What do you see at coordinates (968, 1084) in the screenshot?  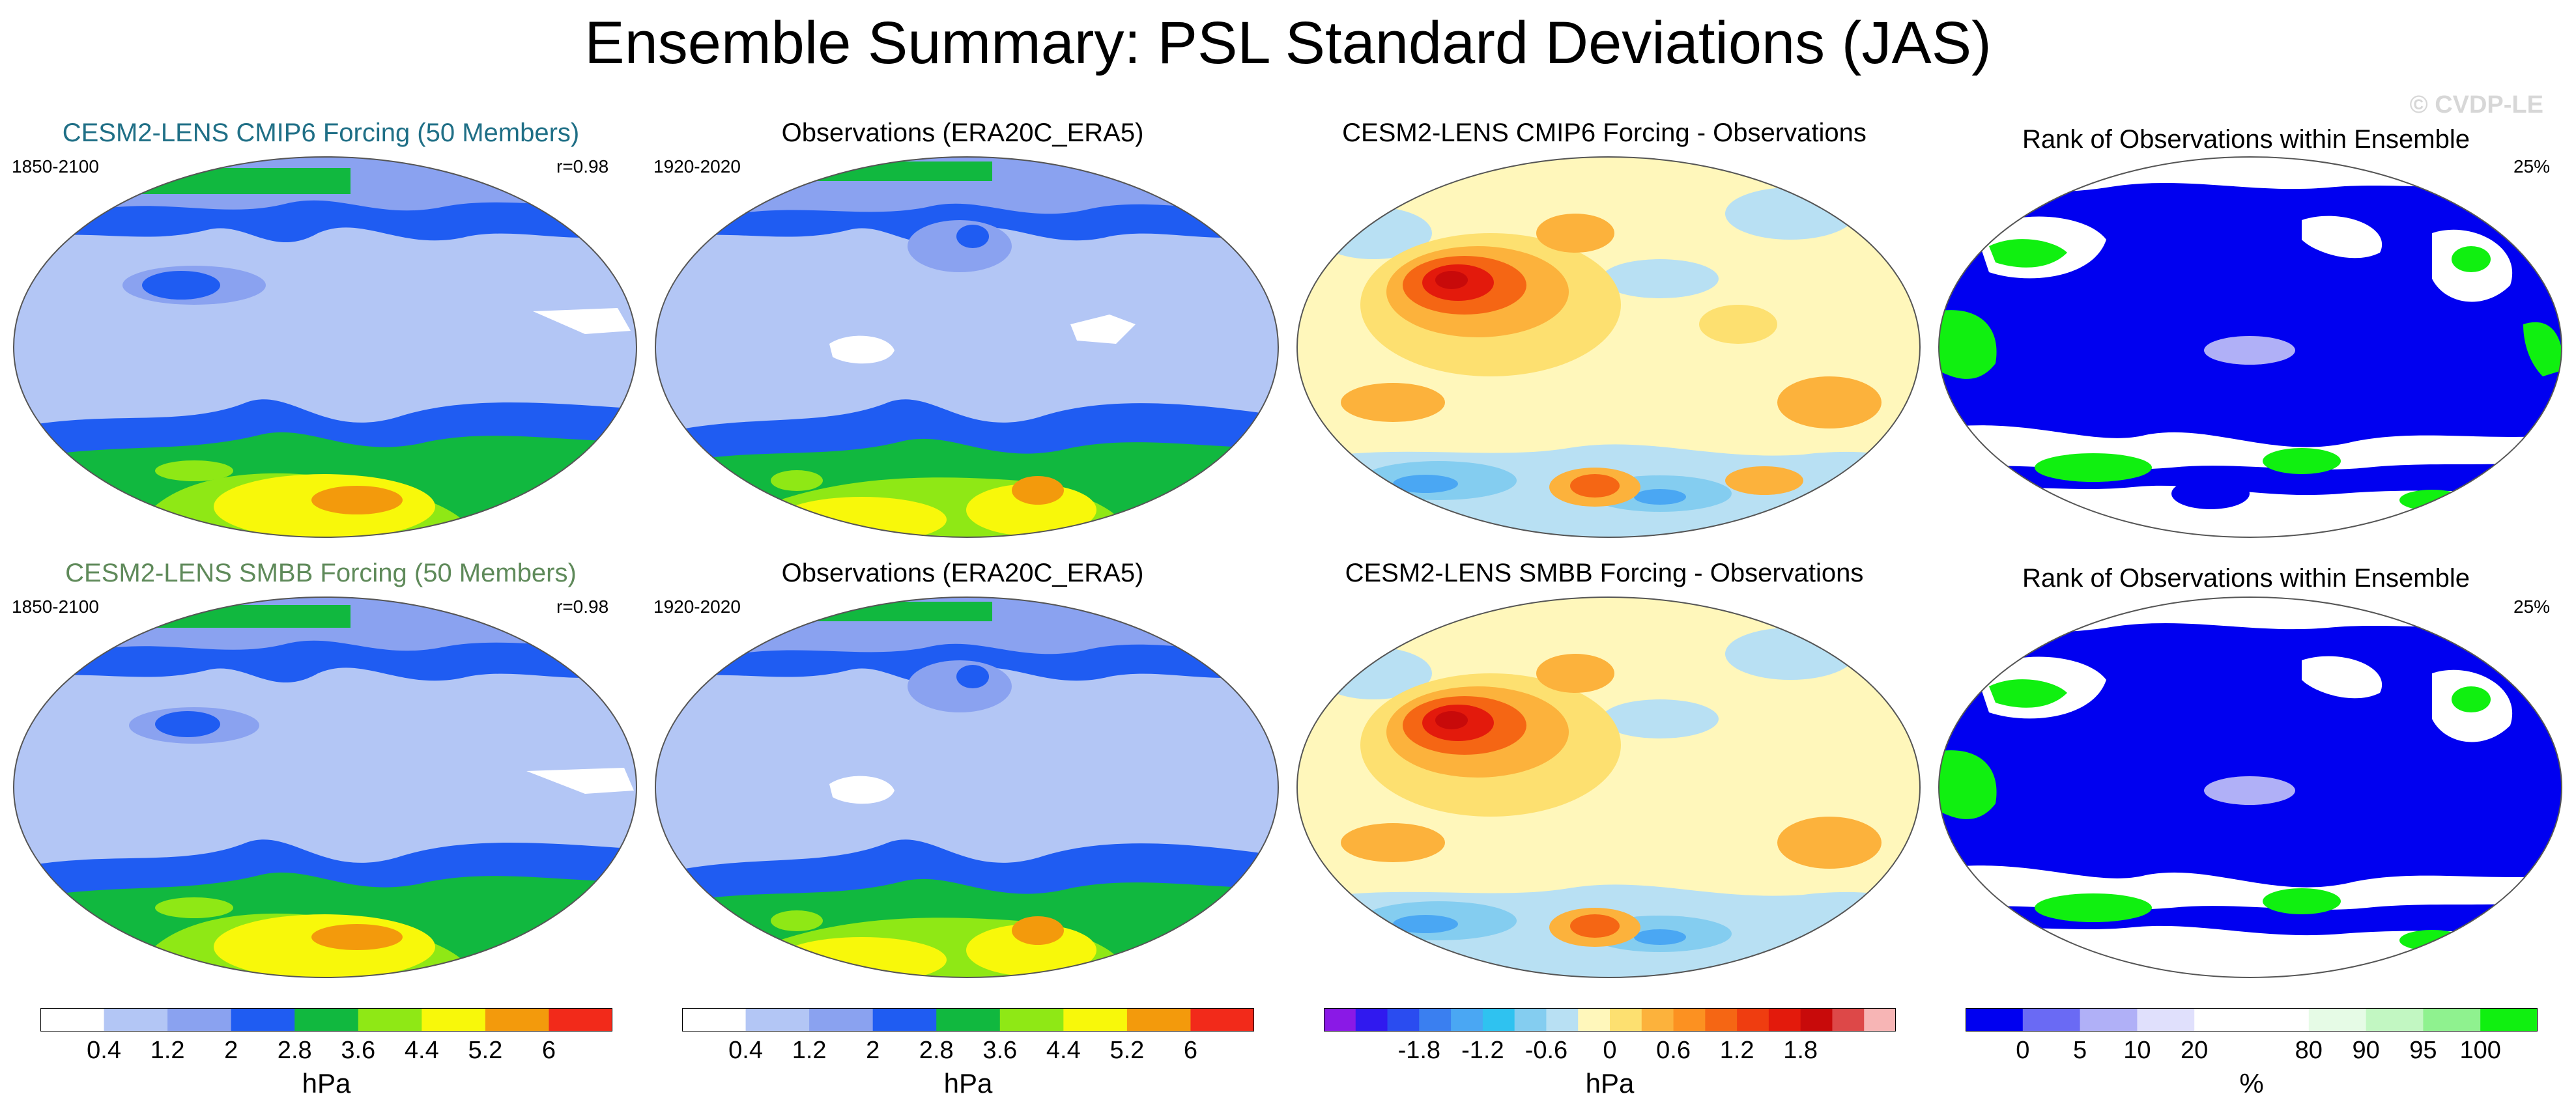 I see `colorbar-1-units: hPa` at bounding box center [968, 1084].